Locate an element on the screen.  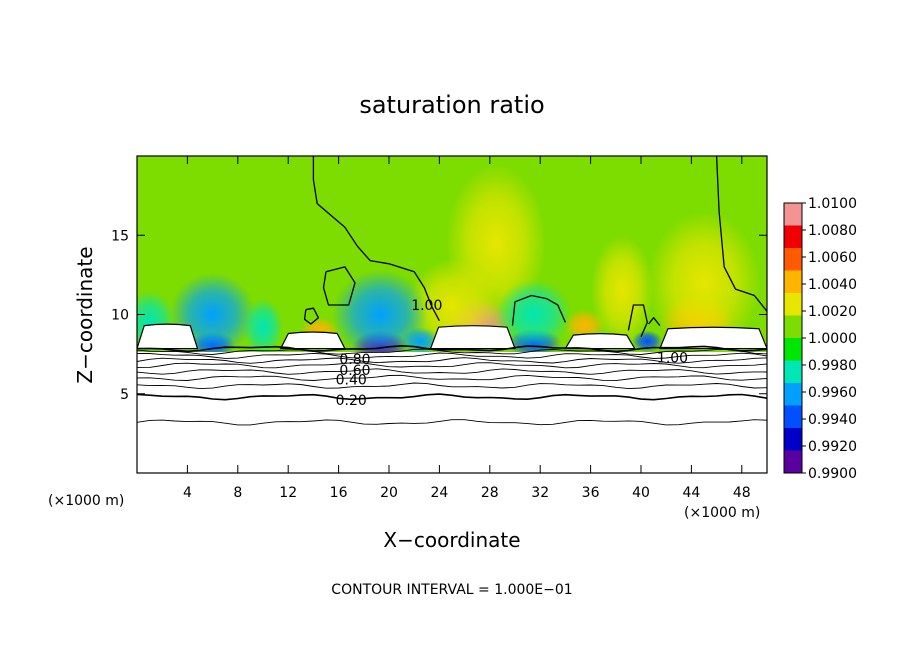
y-tick-label: 5 is located at coordinates (124, 395).